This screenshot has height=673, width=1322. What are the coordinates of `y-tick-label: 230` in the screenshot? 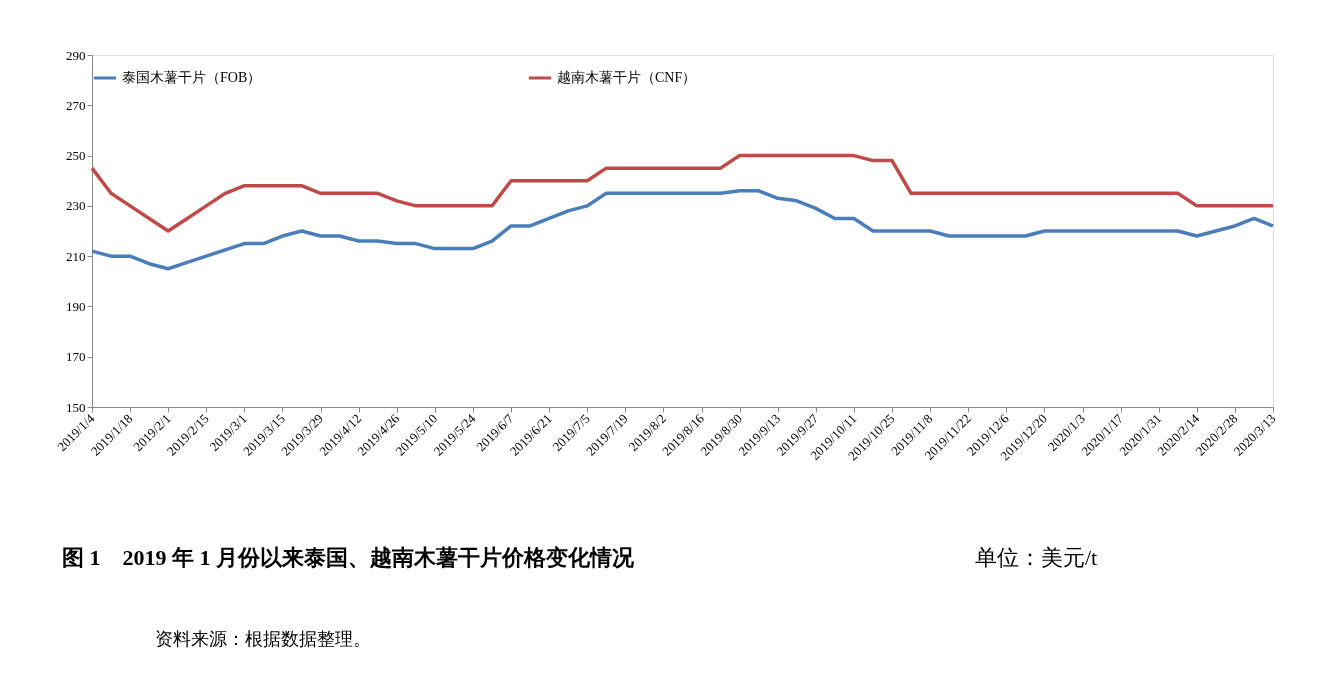 It's located at (76, 206).